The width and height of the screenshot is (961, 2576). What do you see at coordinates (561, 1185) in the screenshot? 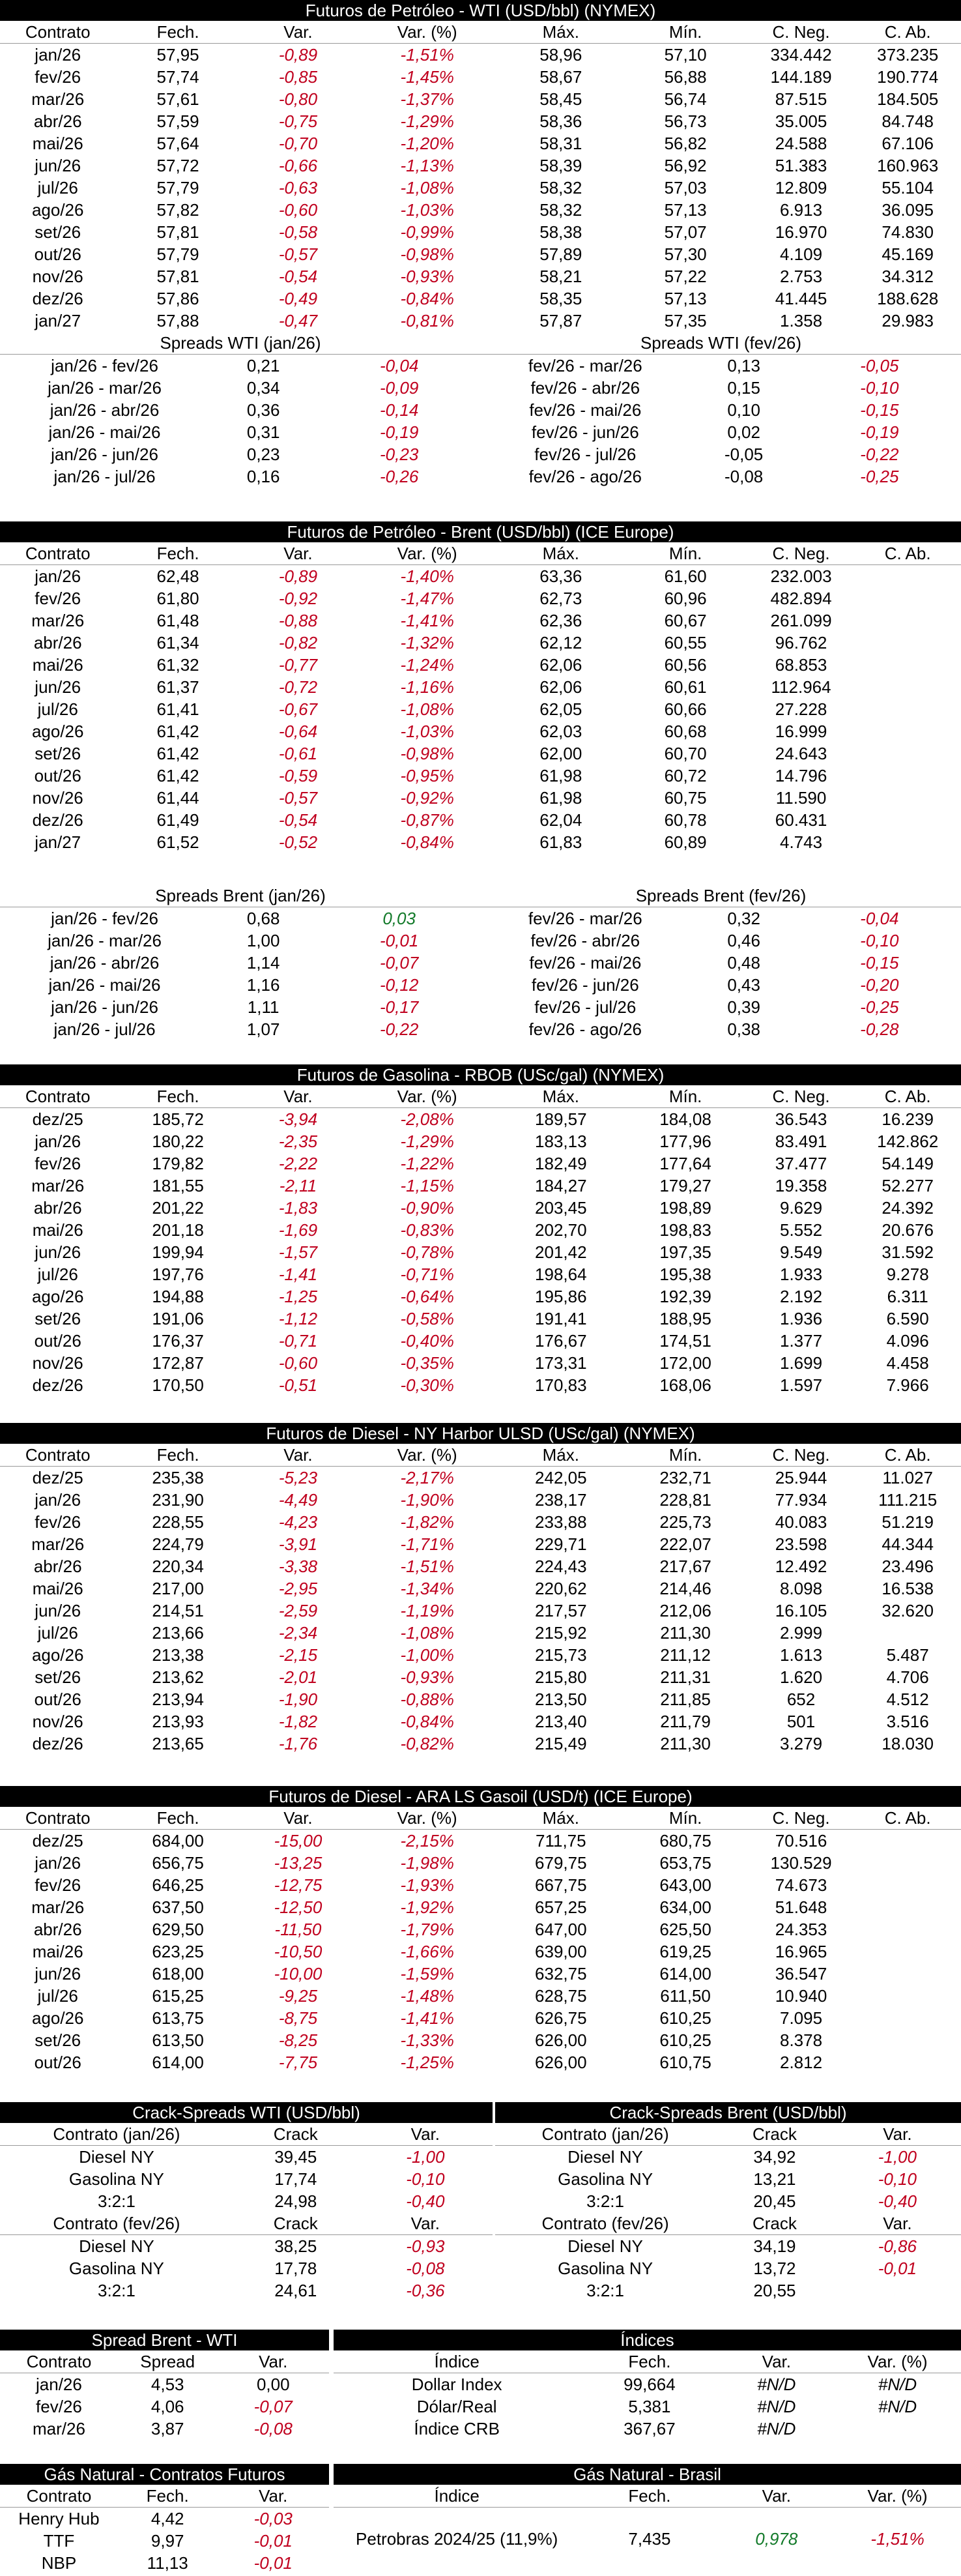
I see `table-cell: 184,27` at bounding box center [561, 1185].